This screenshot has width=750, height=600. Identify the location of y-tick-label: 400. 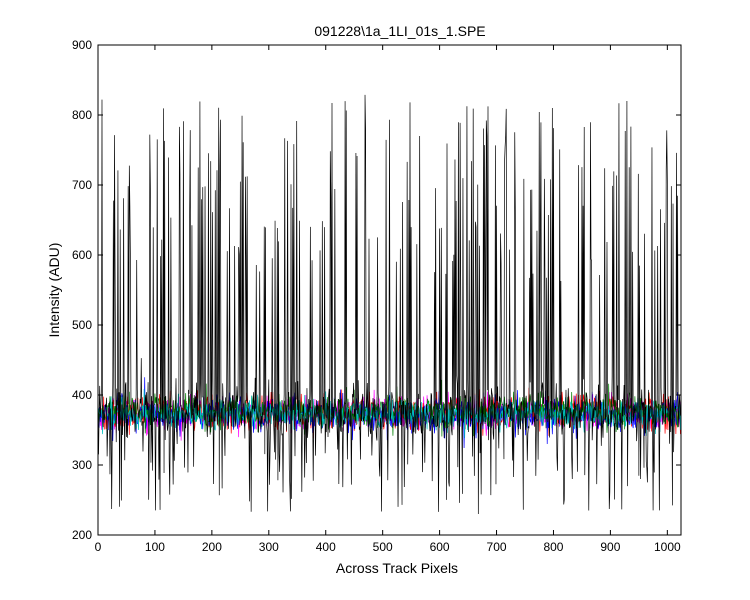
(82, 395).